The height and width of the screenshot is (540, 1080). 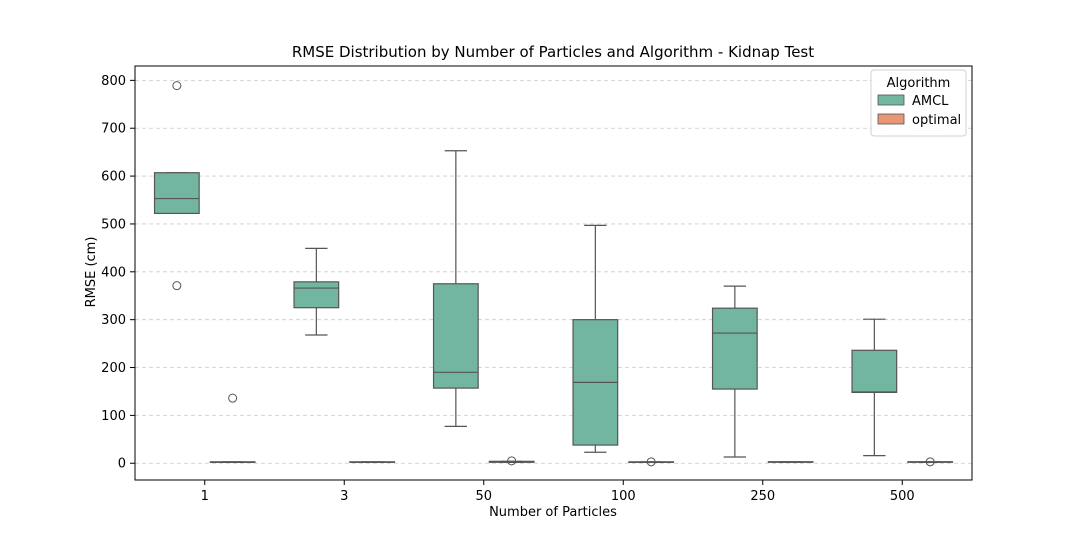 What do you see at coordinates (113, 368) in the screenshot?
I see `y-tick-label: 200` at bounding box center [113, 368].